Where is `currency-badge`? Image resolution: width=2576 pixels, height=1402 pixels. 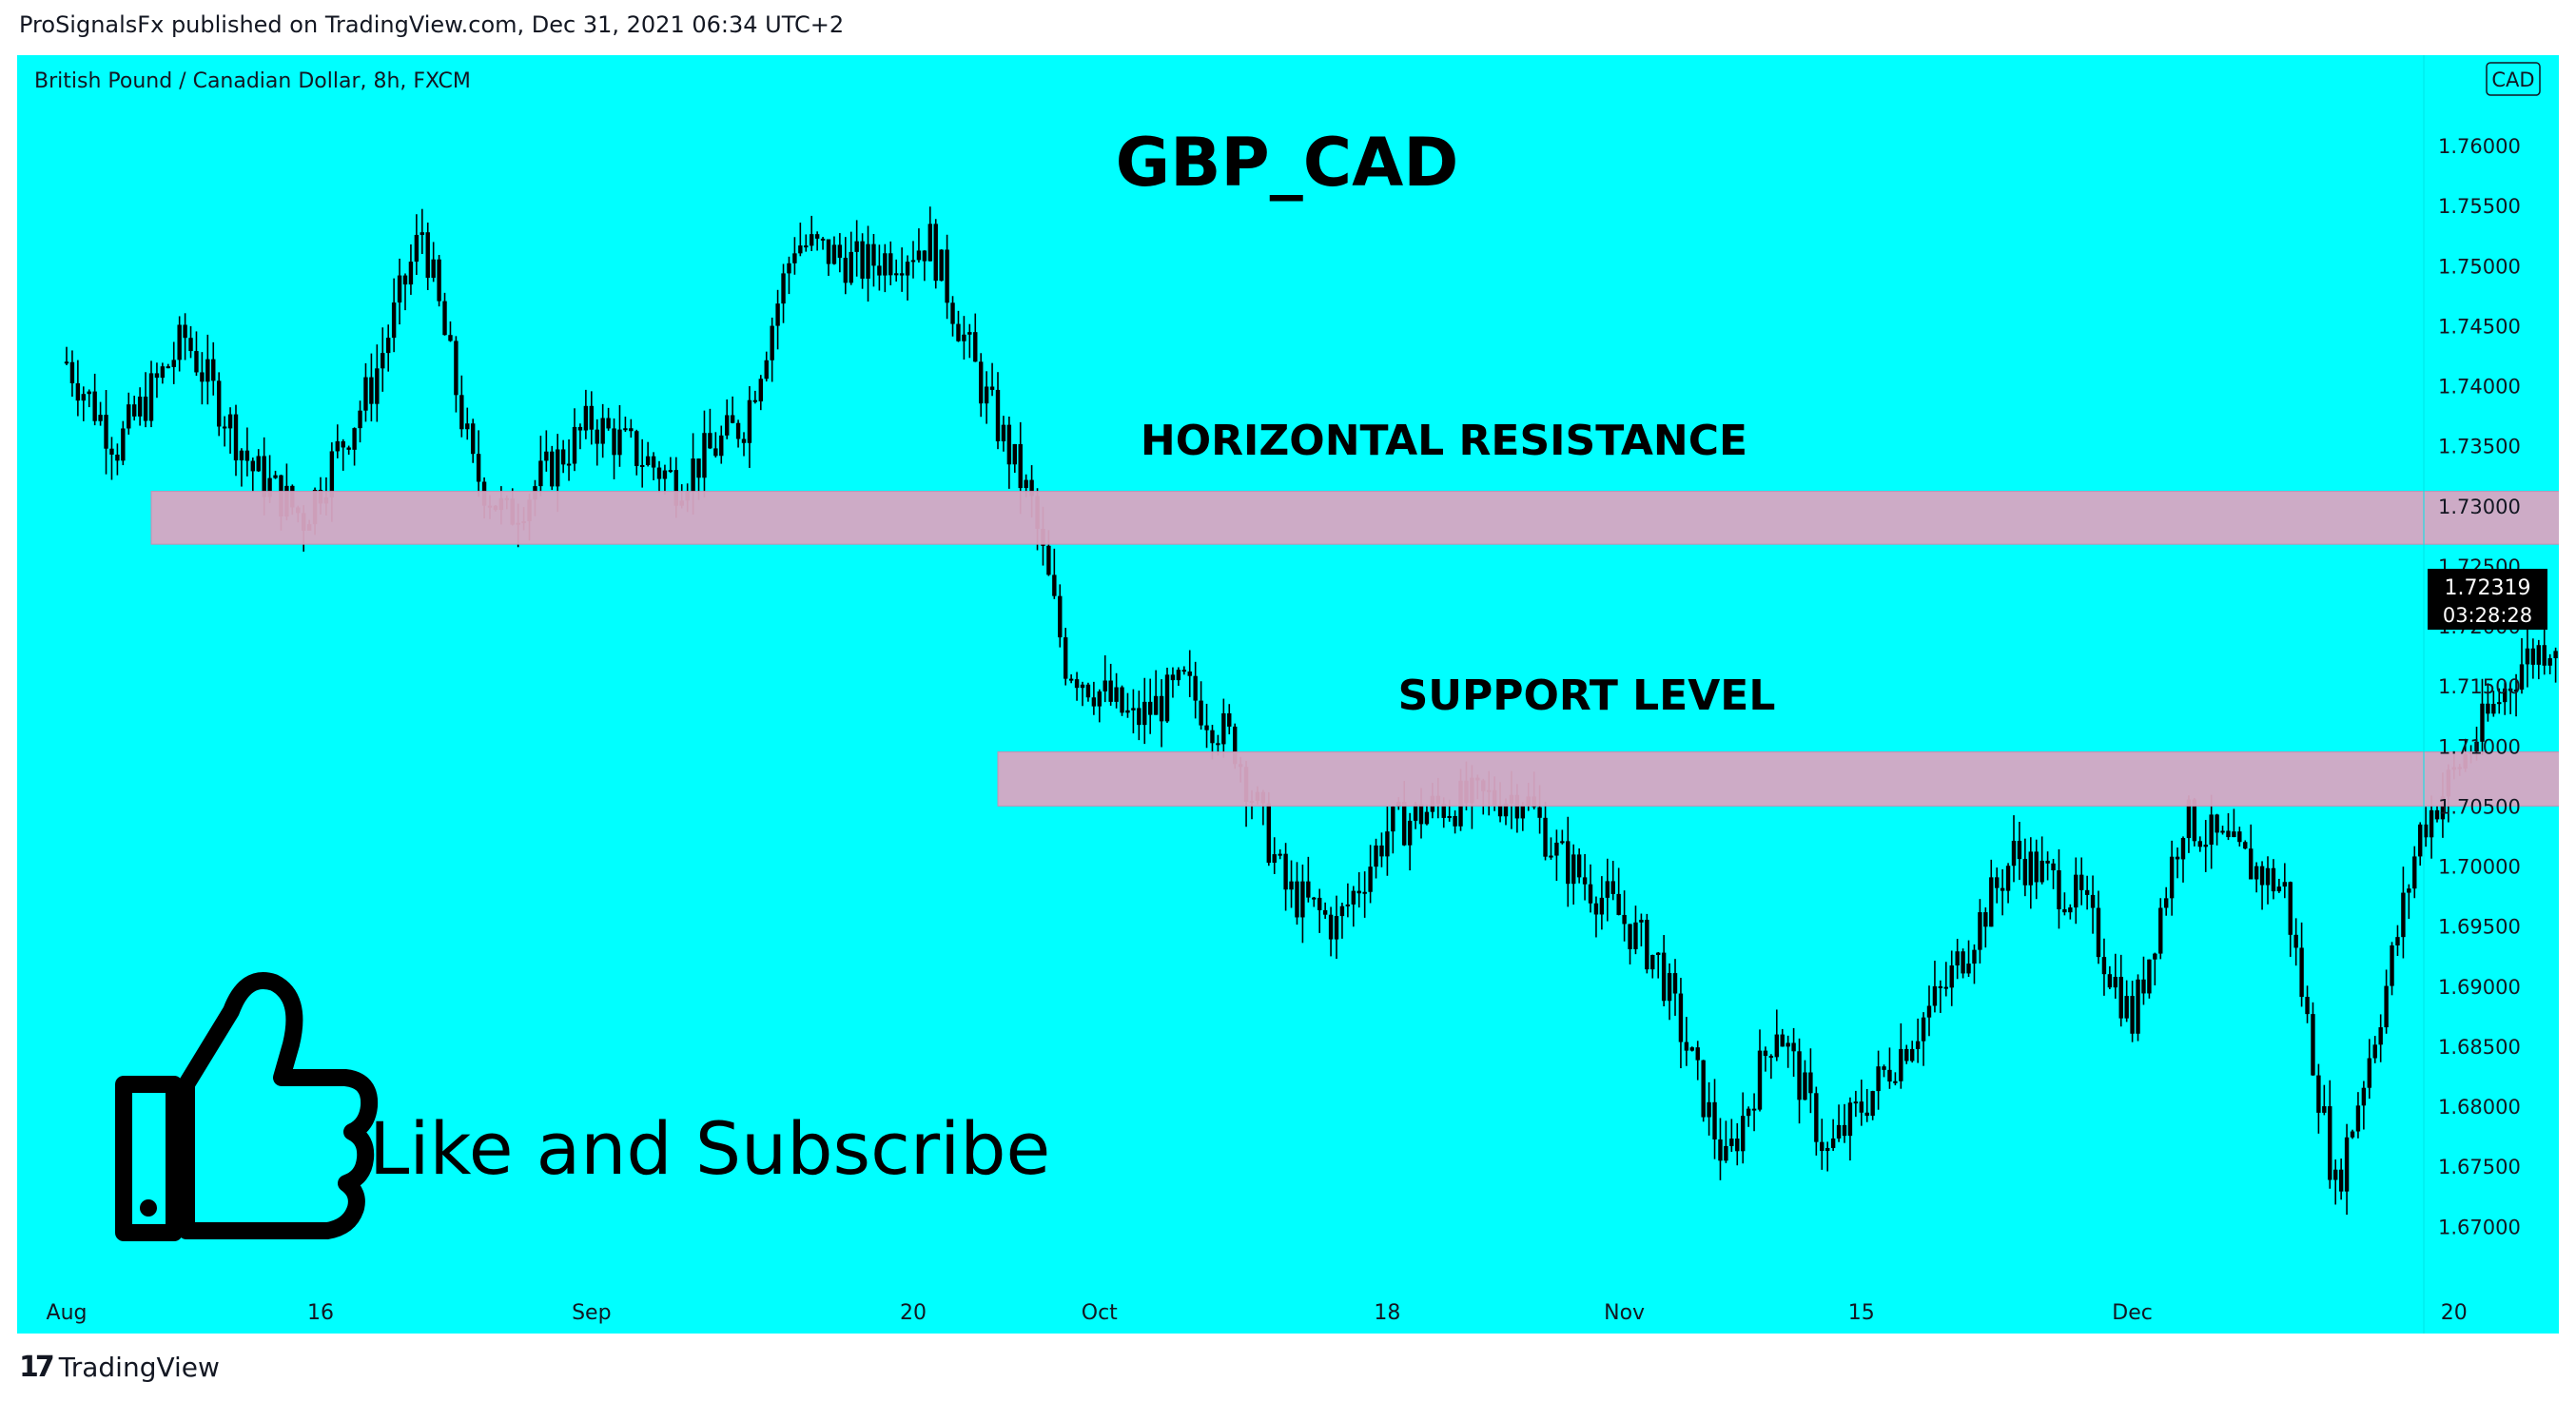
currency-badge is located at coordinates (2514, 79).